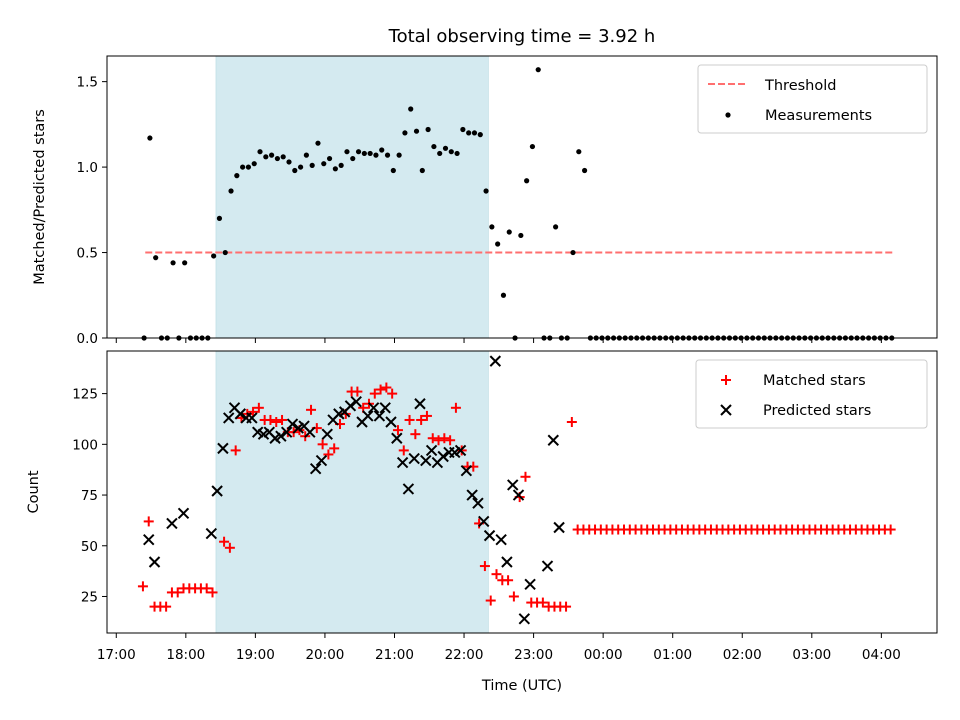 This screenshot has width=960, height=720. What do you see at coordinates (185, 655) in the screenshot?
I see `x-tick-label: 18:00` at bounding box center [185, 655].